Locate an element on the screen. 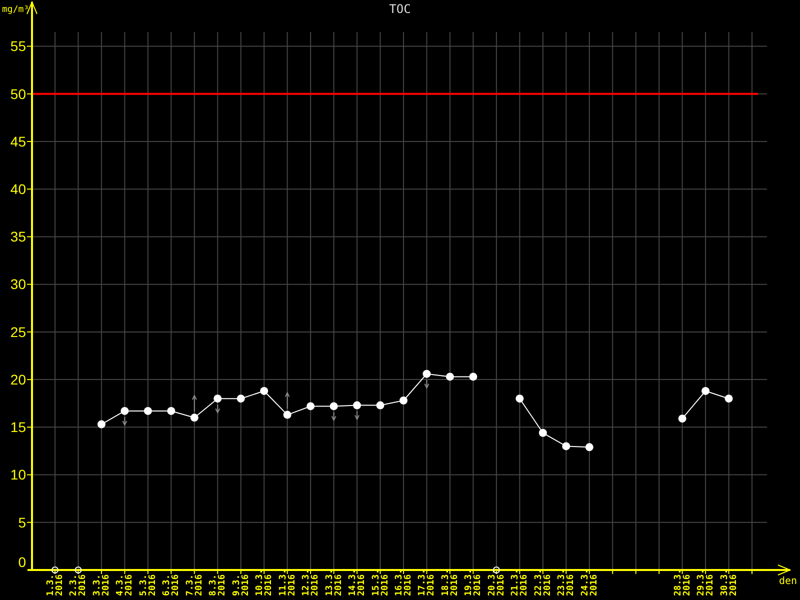  y-tick-label: 55 is located at coordinates (18, 46).